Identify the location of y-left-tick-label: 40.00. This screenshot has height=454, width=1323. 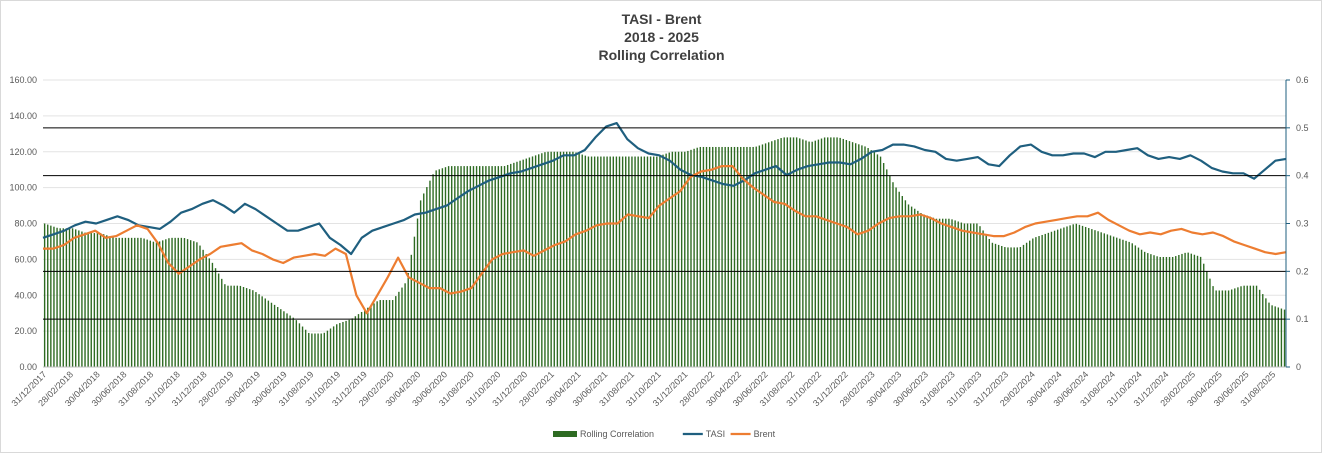
(25, 295).